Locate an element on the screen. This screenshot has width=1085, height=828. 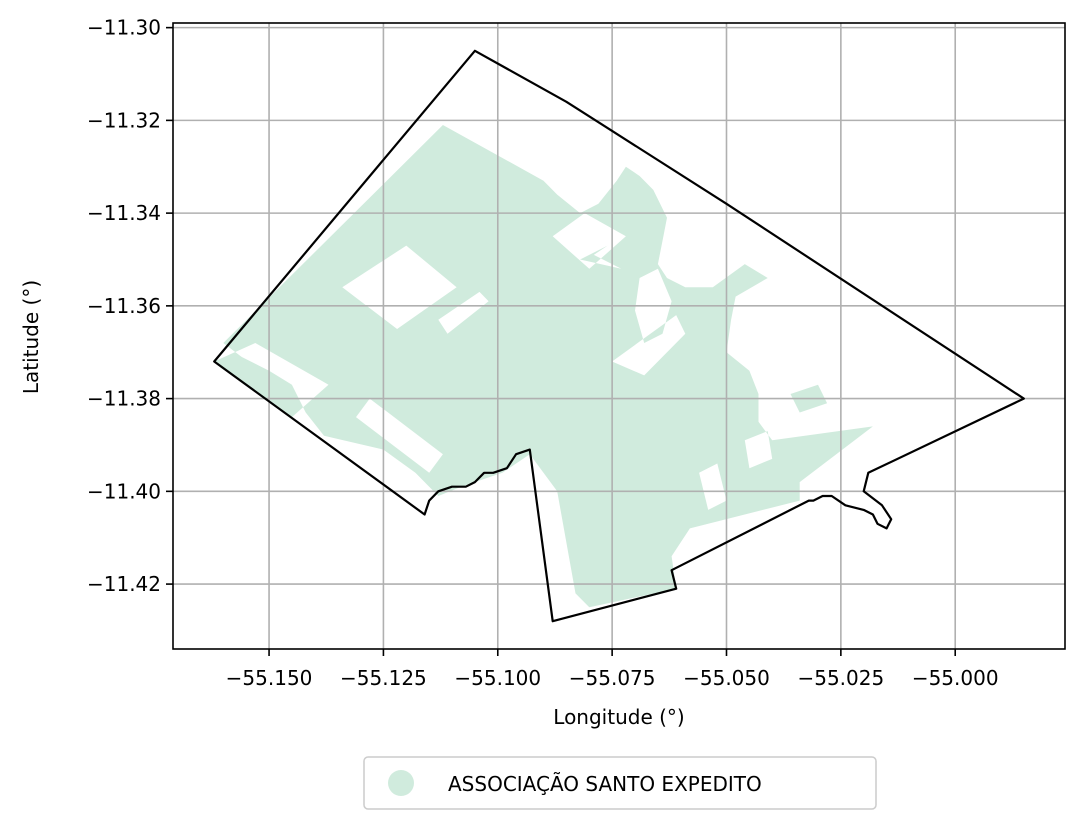
x-tick-label: −55.125 is located at coordinates (383, 678).